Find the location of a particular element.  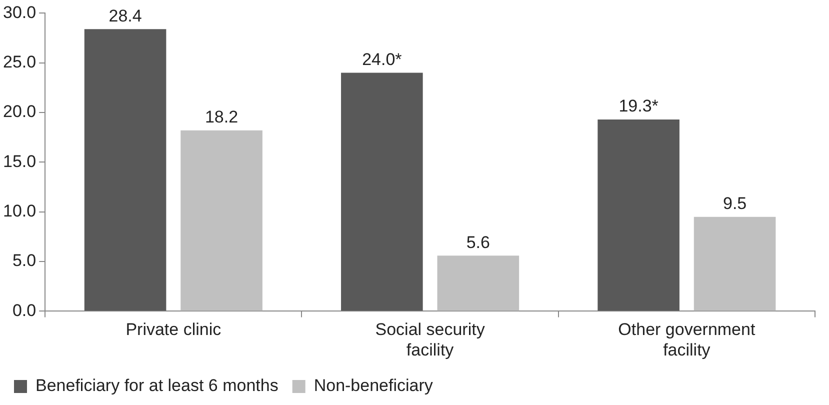

data-label: 28.4 is located at coordinates (125, 16).